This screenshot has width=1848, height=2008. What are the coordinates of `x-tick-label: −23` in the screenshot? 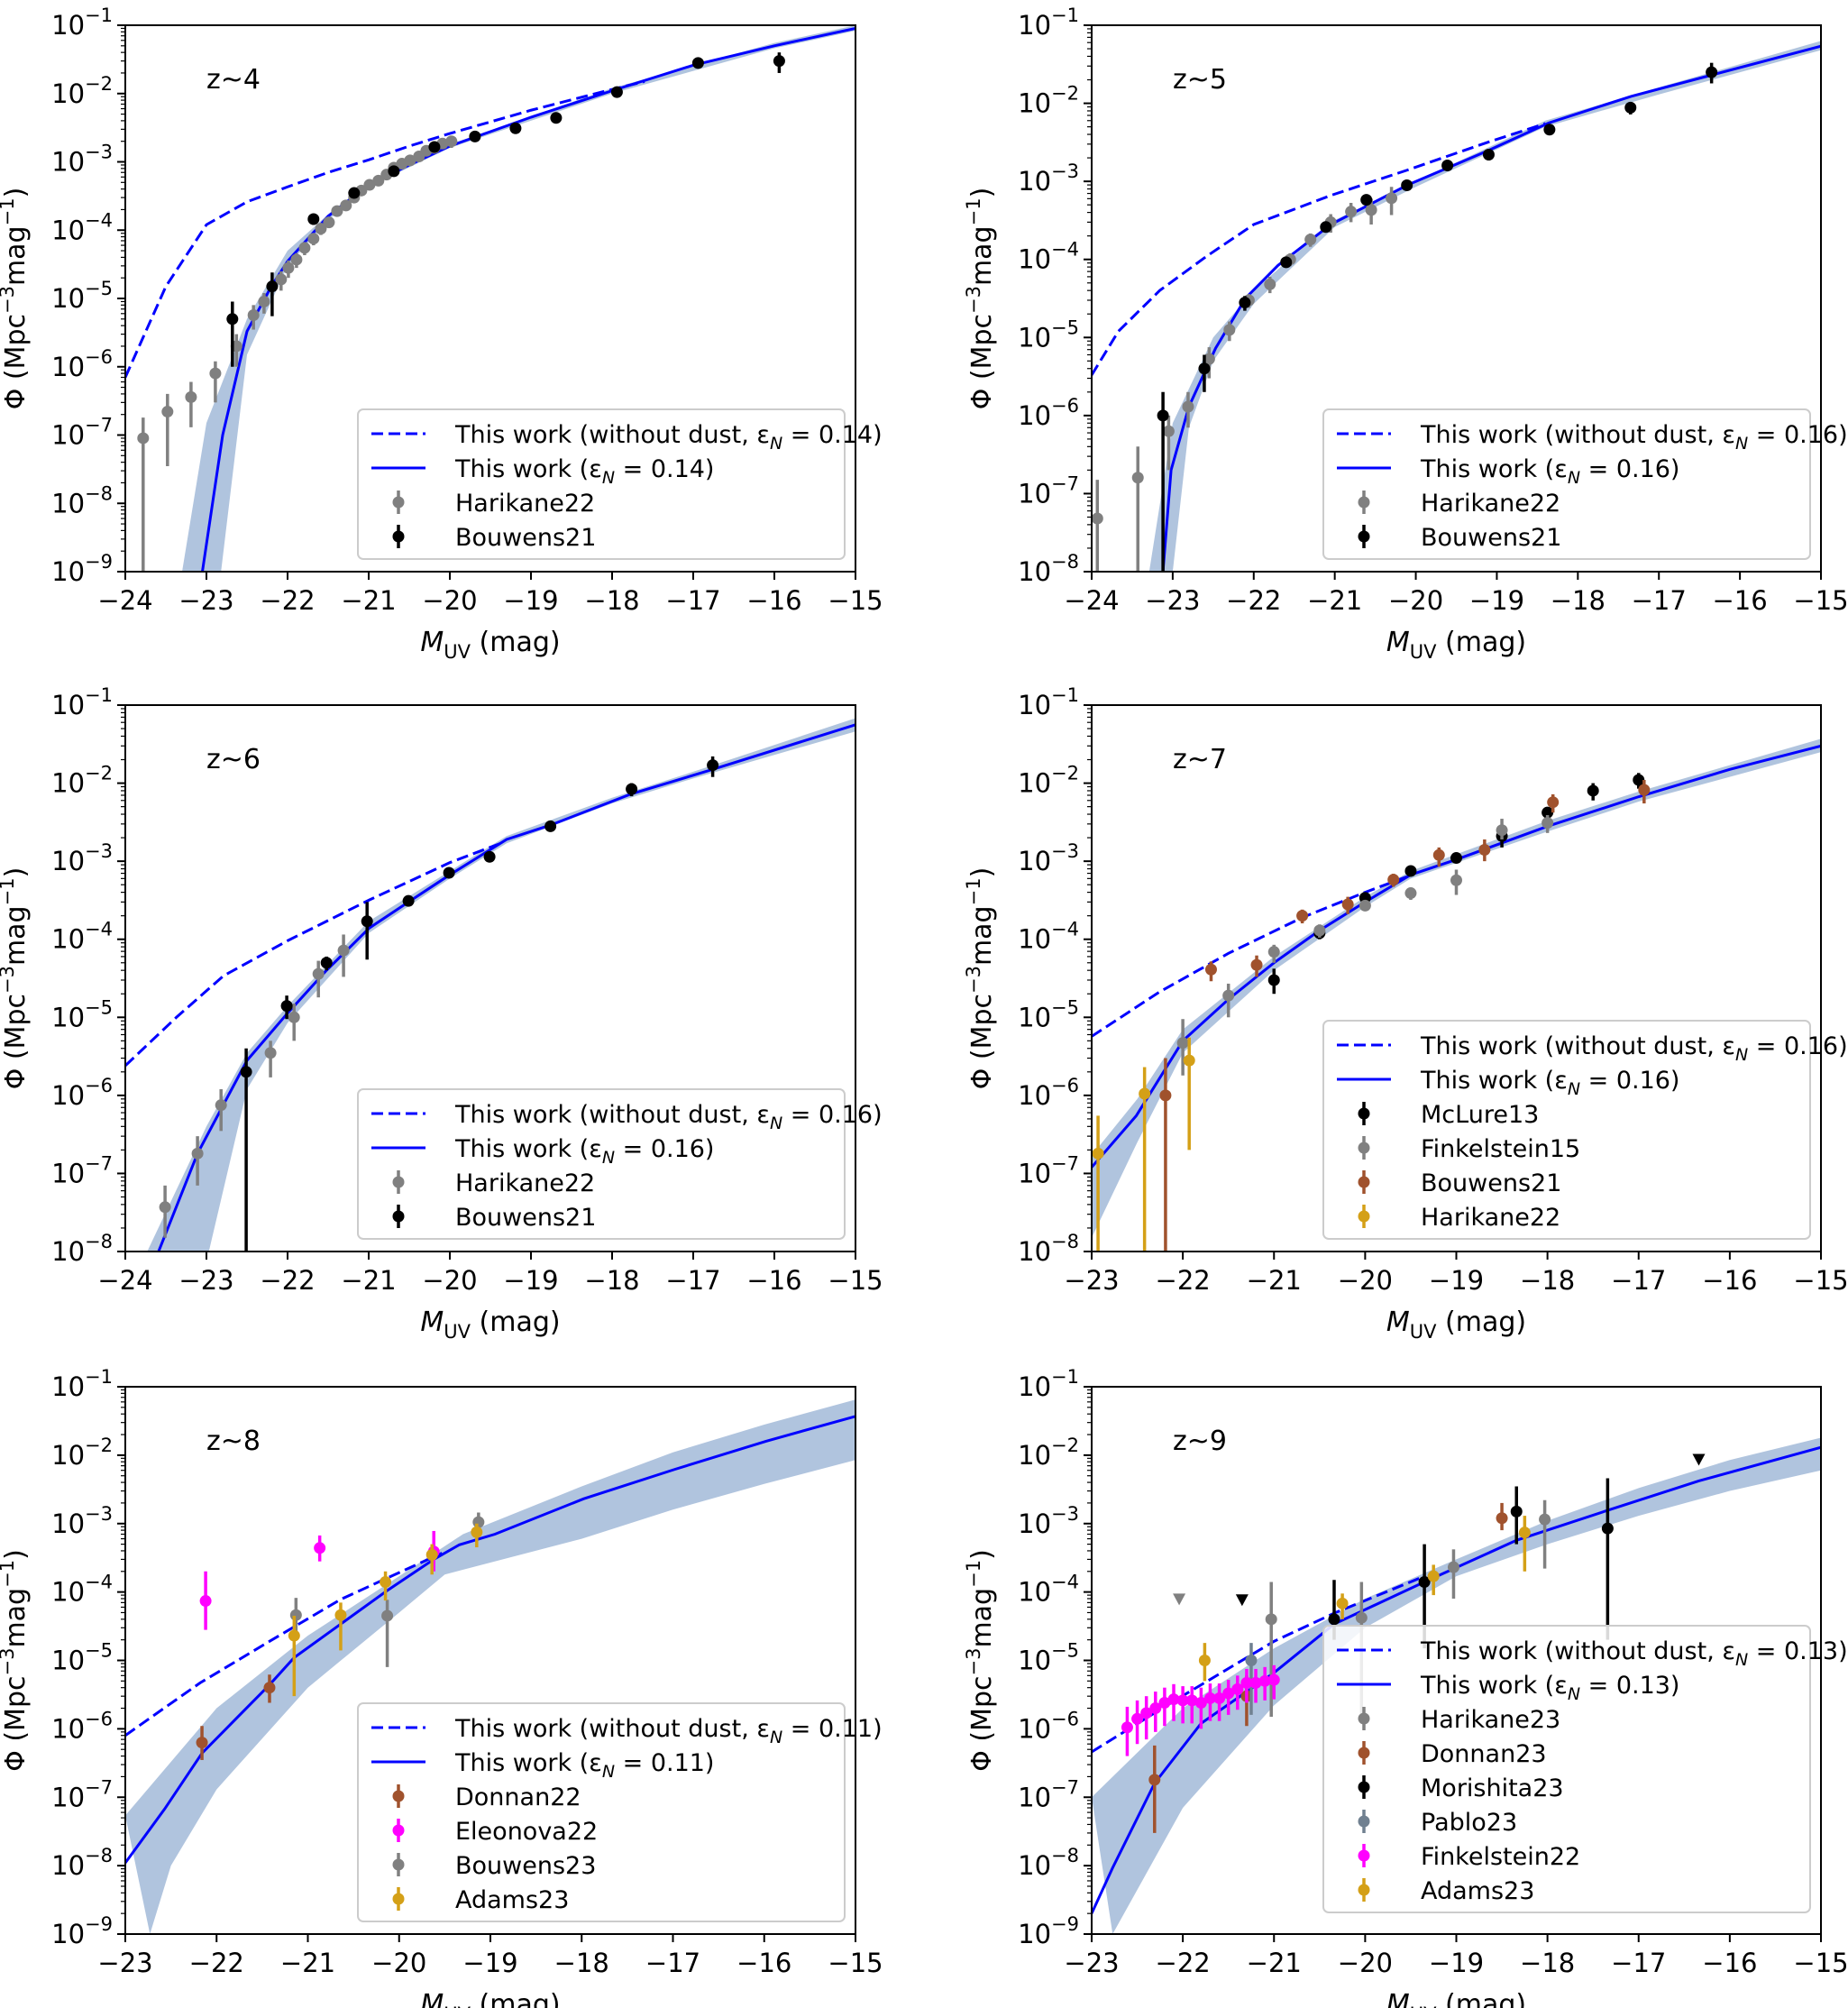 It's located at (1091, 1280).